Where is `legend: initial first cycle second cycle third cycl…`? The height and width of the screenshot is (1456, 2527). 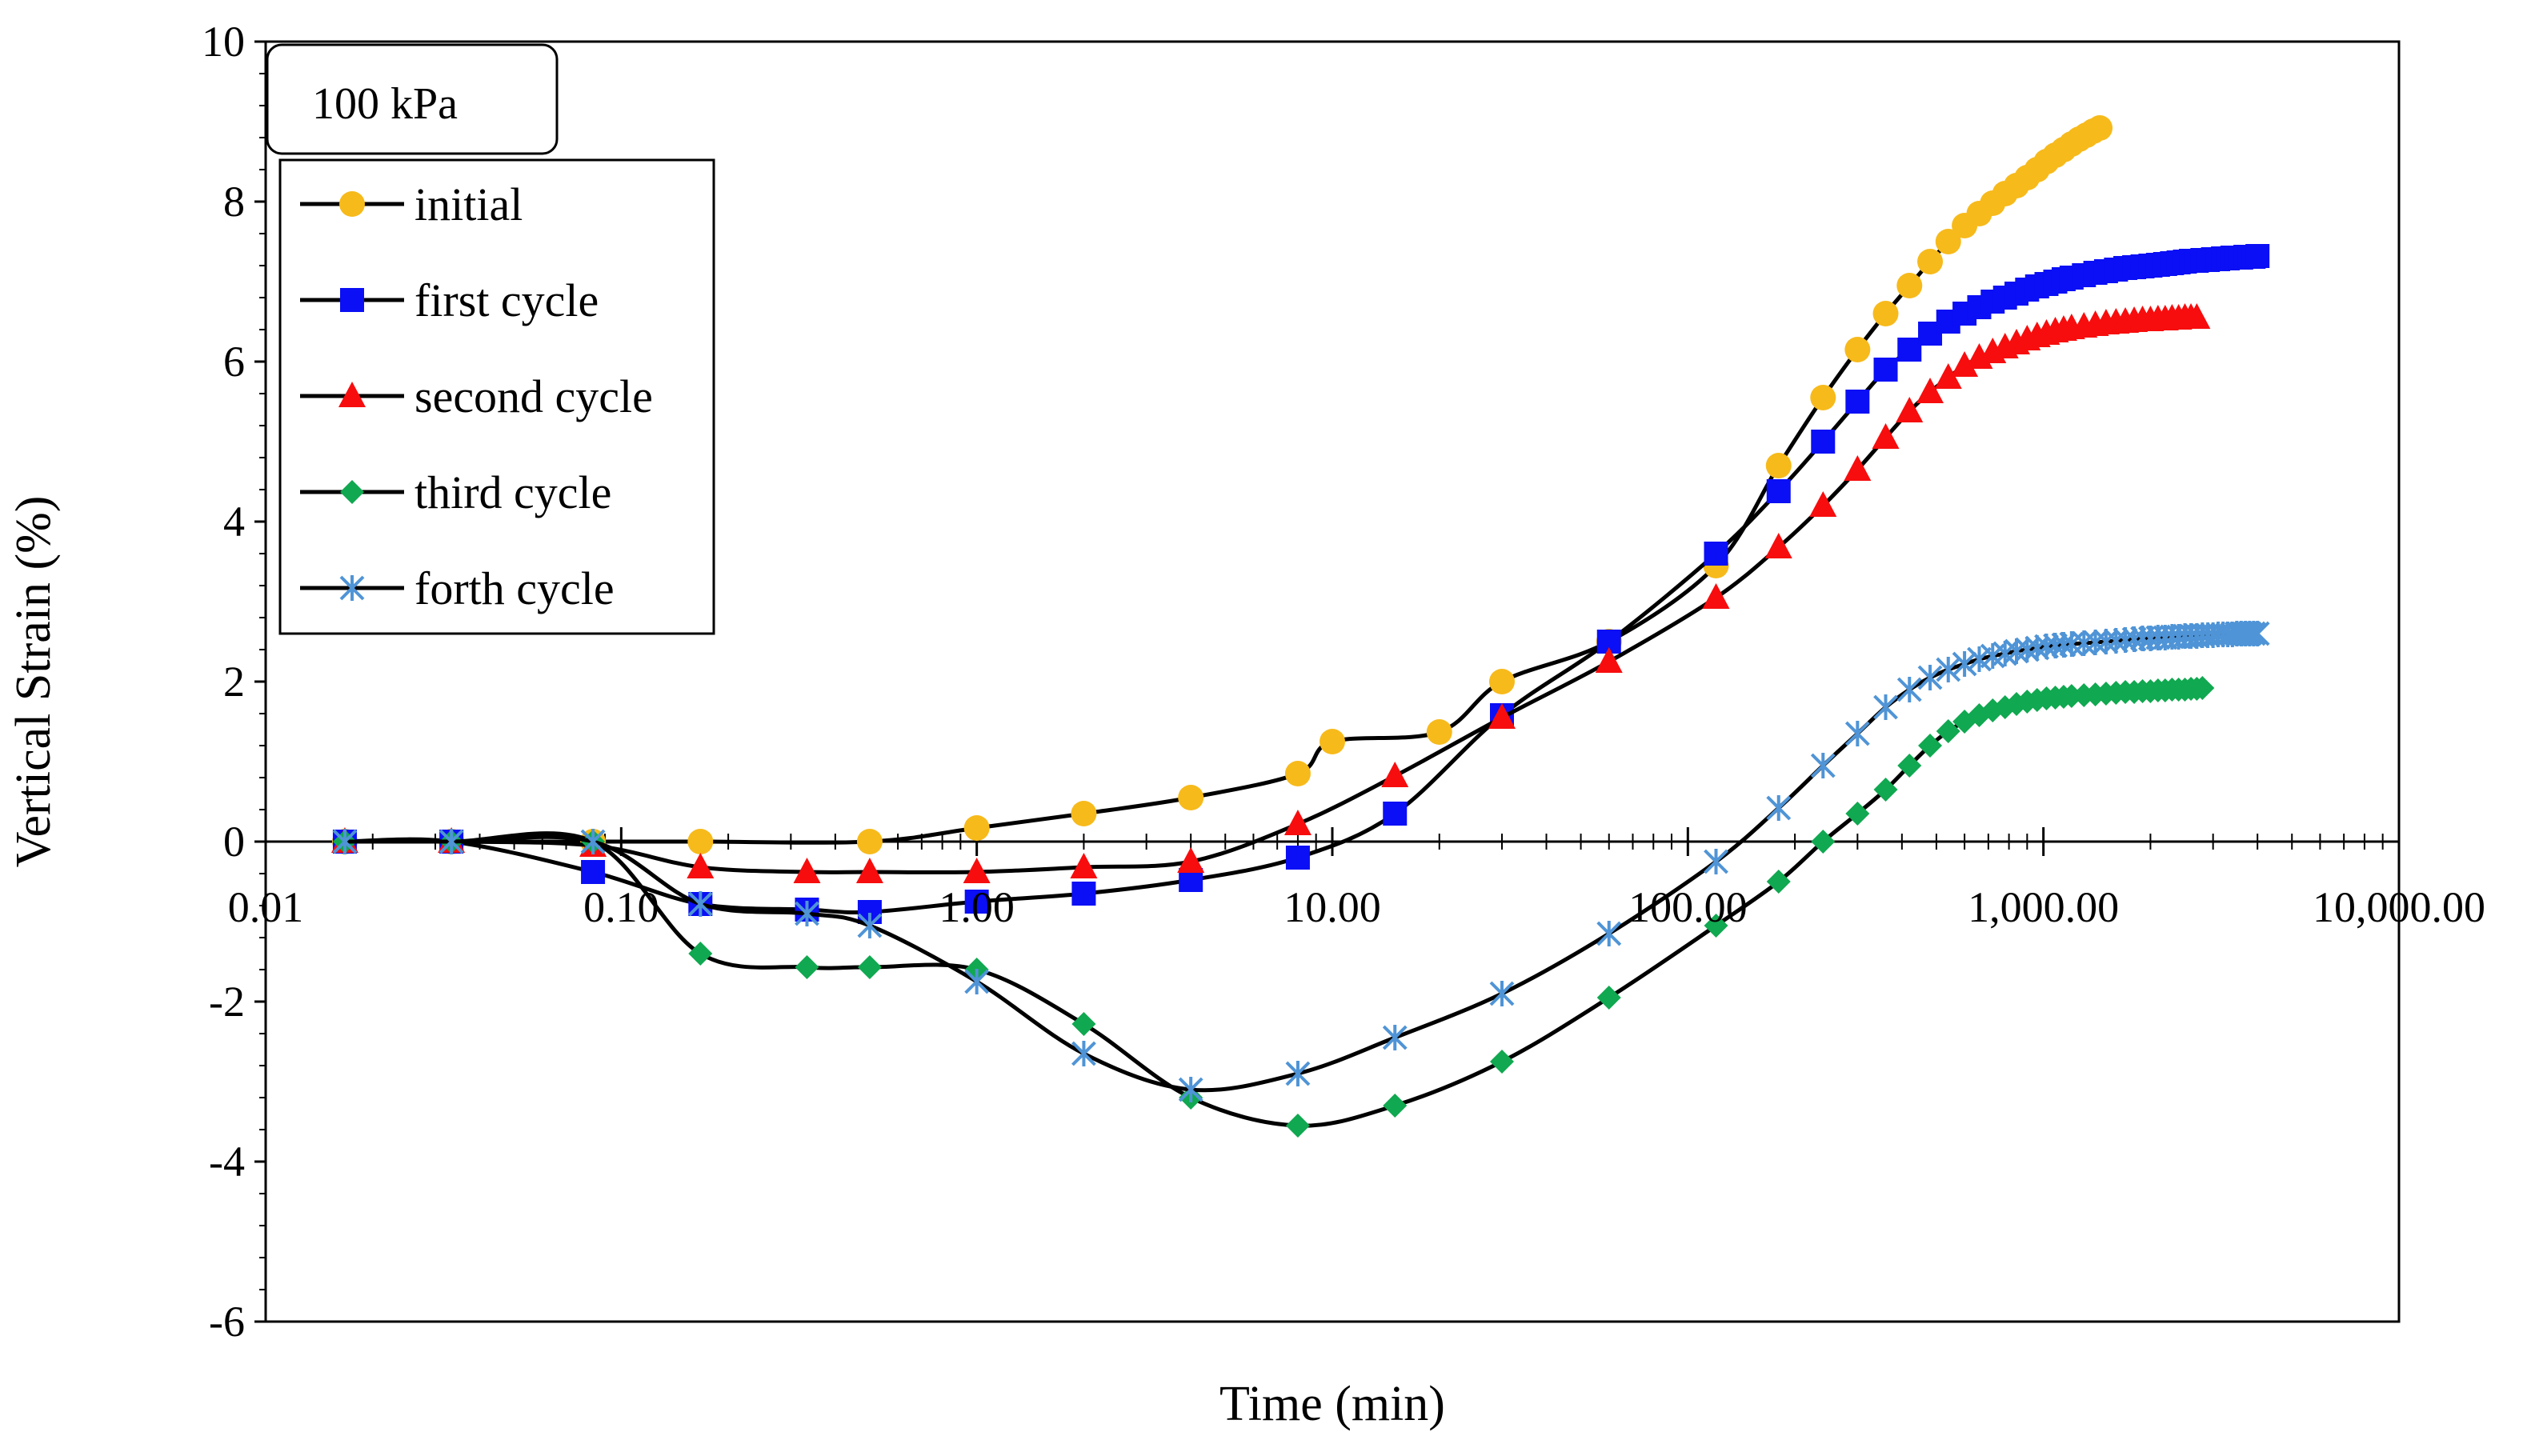
legend: initial first cycle second cycle third cycl… is located at coordinates (496, 396).